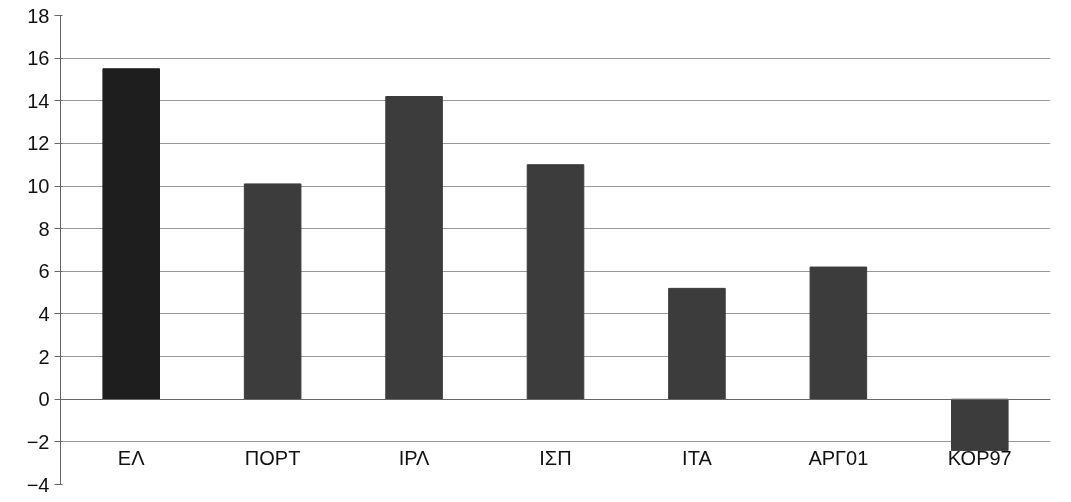 Image resolution: width=1071 pixels, height=502 pixels. Describe the element at coordinates (38, 58) in the screenshot. I see `y-tick-label: 16` at that location.